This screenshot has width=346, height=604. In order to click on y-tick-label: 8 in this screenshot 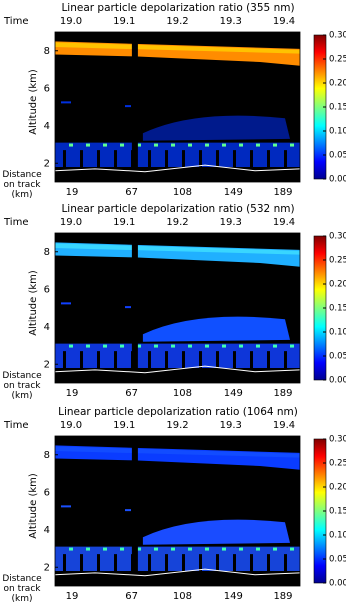, I will do `click(47, 252)`.